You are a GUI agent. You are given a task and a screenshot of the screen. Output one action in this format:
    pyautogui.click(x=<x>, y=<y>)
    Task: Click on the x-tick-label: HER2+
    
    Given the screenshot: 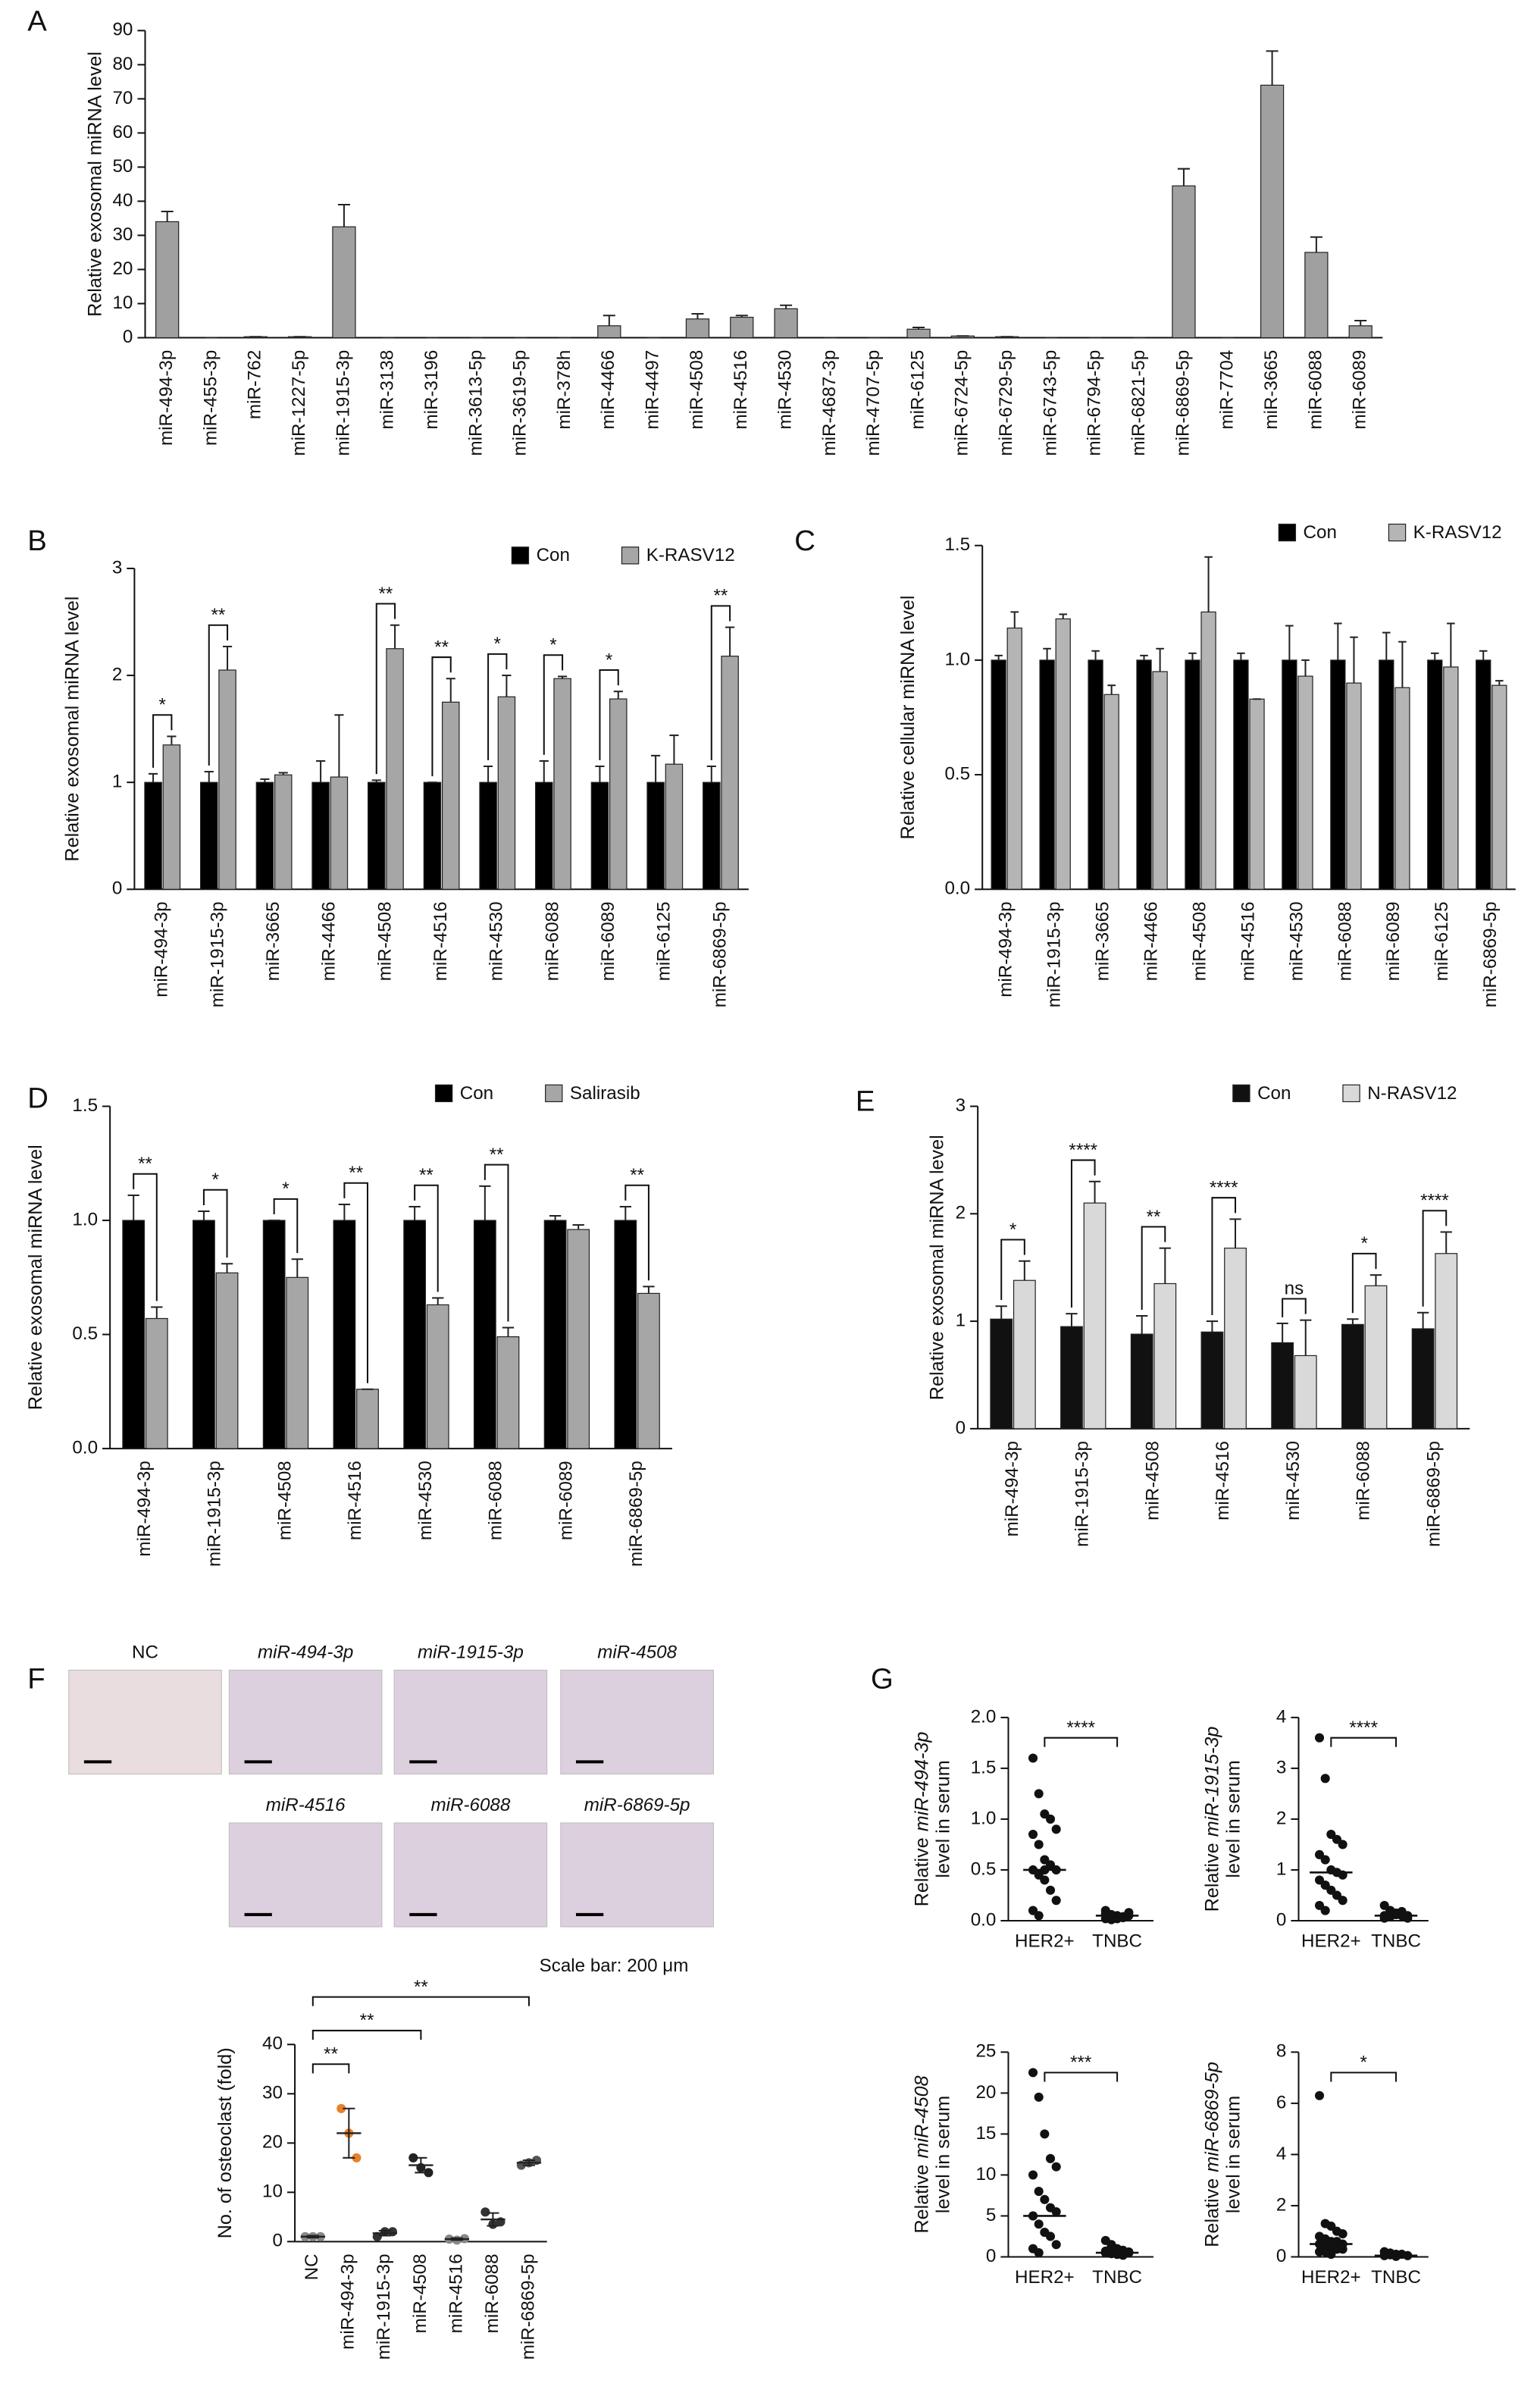 What is the action you would take?
    pyautogui.click(x=1045, y=2277)
    